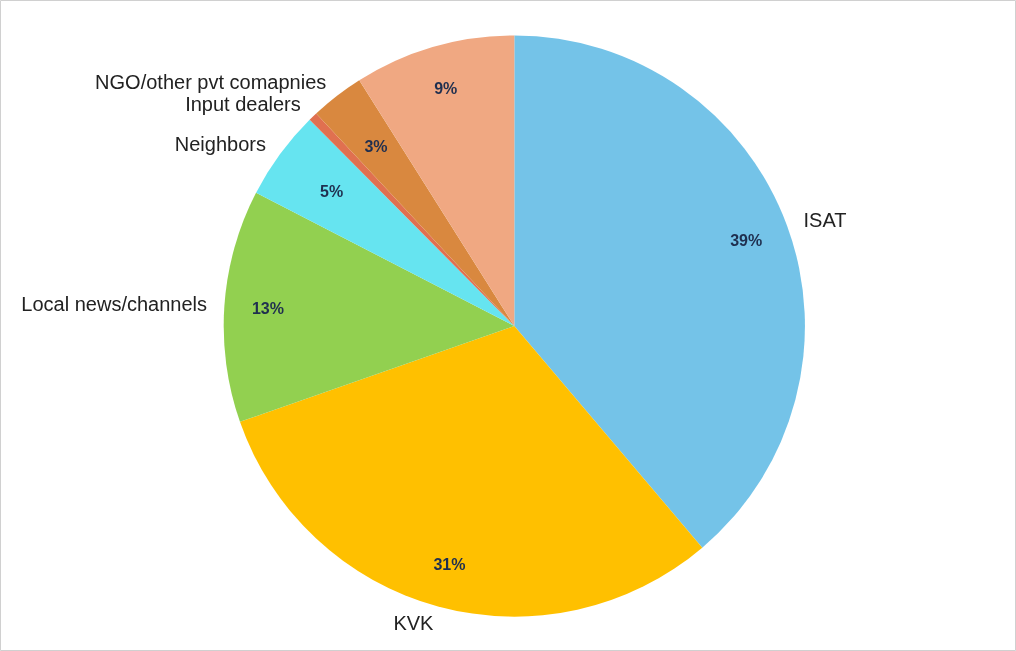 This screenshot has width=1016, height=651. What do you see at coordinates (243, 103) in the screenshot?
I see `slice-label: Input dealers` at bounding box center [243, 103].